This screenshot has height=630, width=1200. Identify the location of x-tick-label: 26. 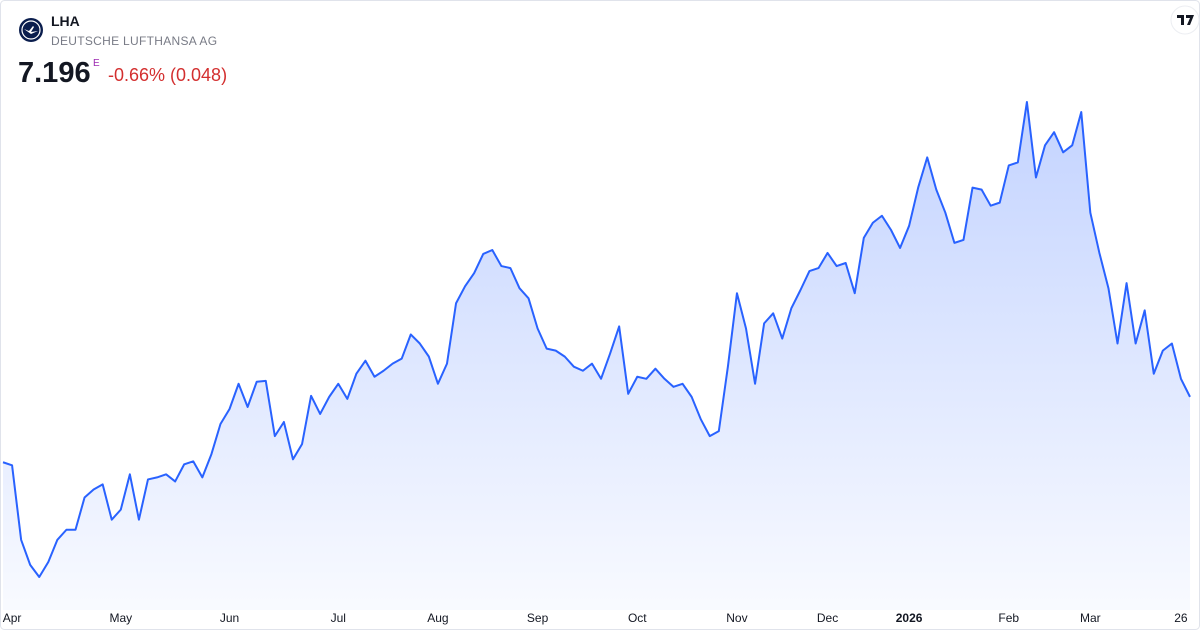
(1181, 618).